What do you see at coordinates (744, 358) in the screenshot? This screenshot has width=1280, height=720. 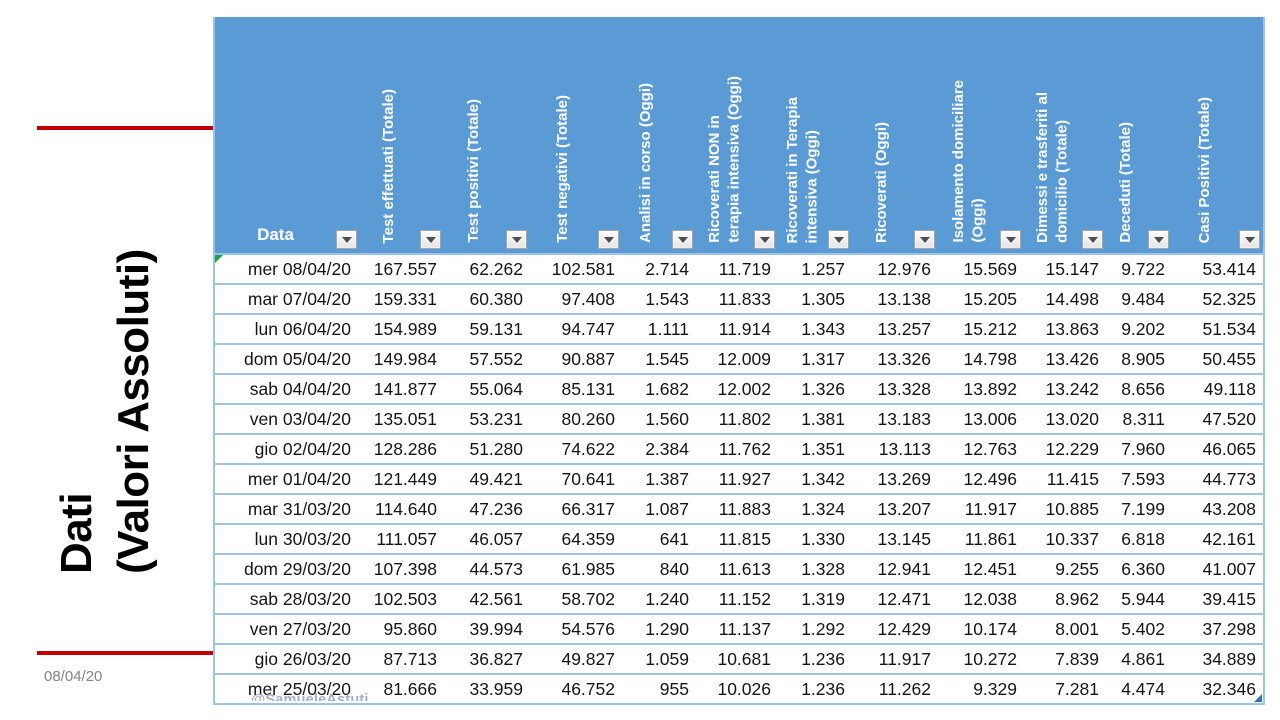 I see `cell-value: 12.009` at bounding box center [744, 358].